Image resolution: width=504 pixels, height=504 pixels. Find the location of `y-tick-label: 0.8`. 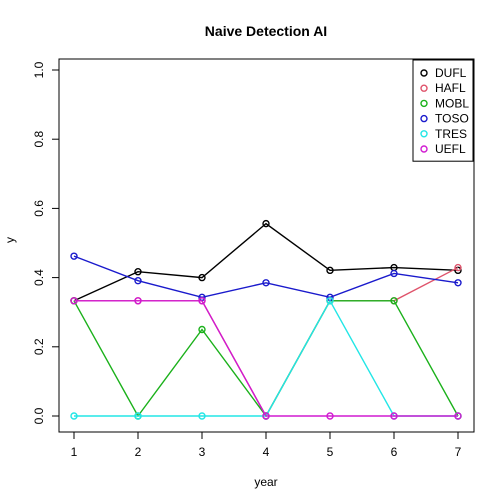

y-tick-label: 0.8 is located at coordinates (39, 139).